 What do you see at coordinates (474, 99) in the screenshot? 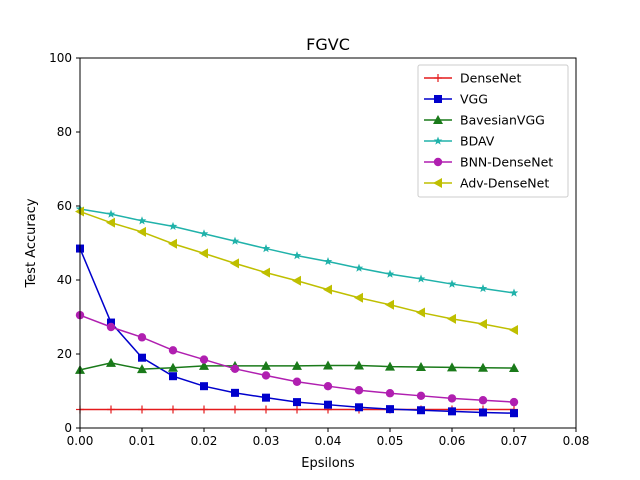
I see `legend-label: VGG` at bounding box center [474, 99].